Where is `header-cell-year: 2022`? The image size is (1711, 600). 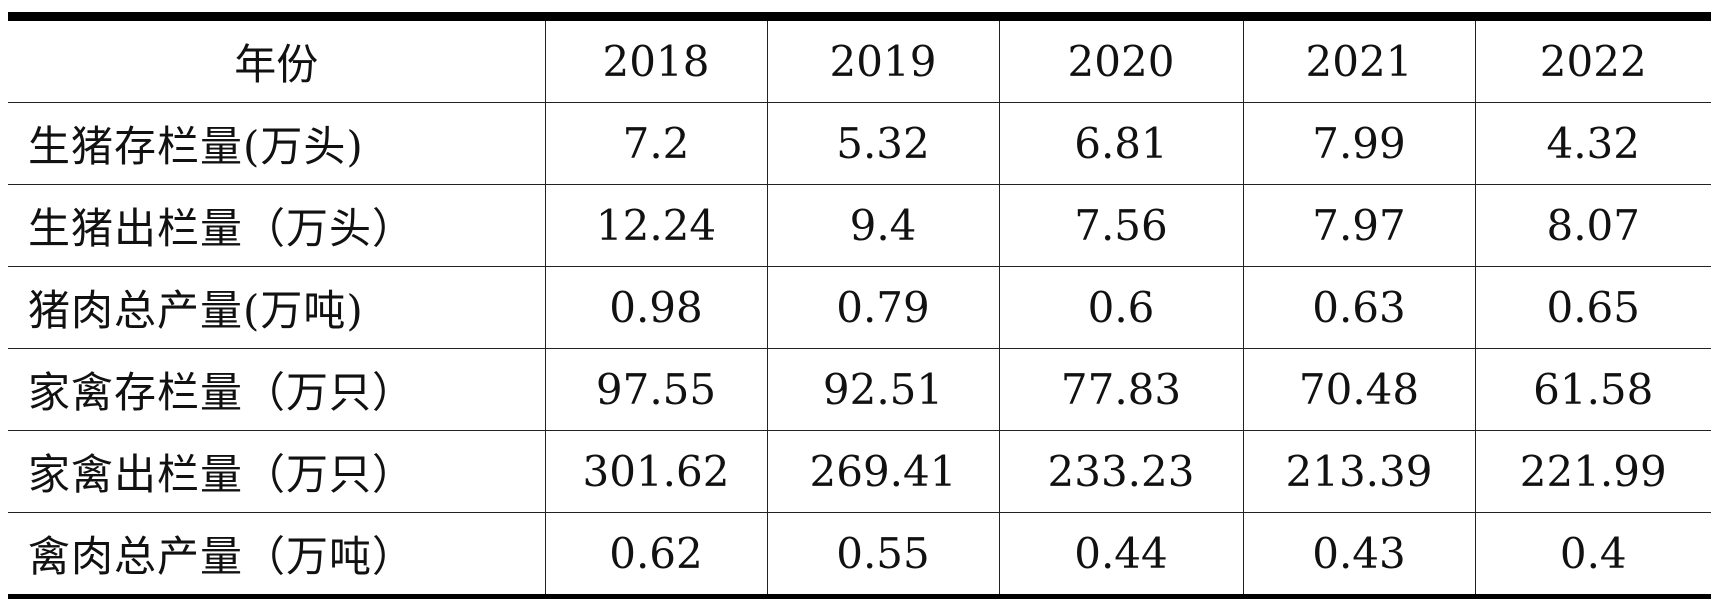 header-cell-year: 2022 is located at coordinates (1592, 59).